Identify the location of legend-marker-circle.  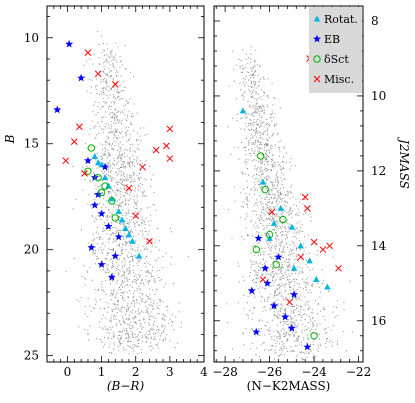
(317, 59).